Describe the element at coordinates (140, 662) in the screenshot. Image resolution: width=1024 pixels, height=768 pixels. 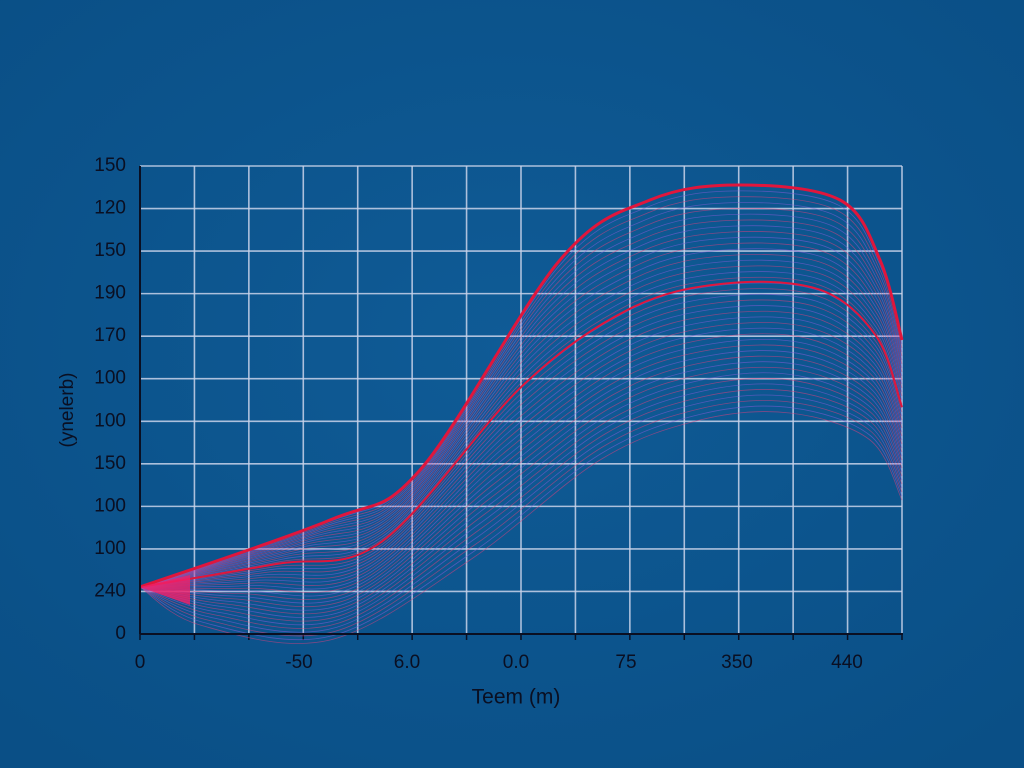
I see `x-tick-label: 0` at that location.